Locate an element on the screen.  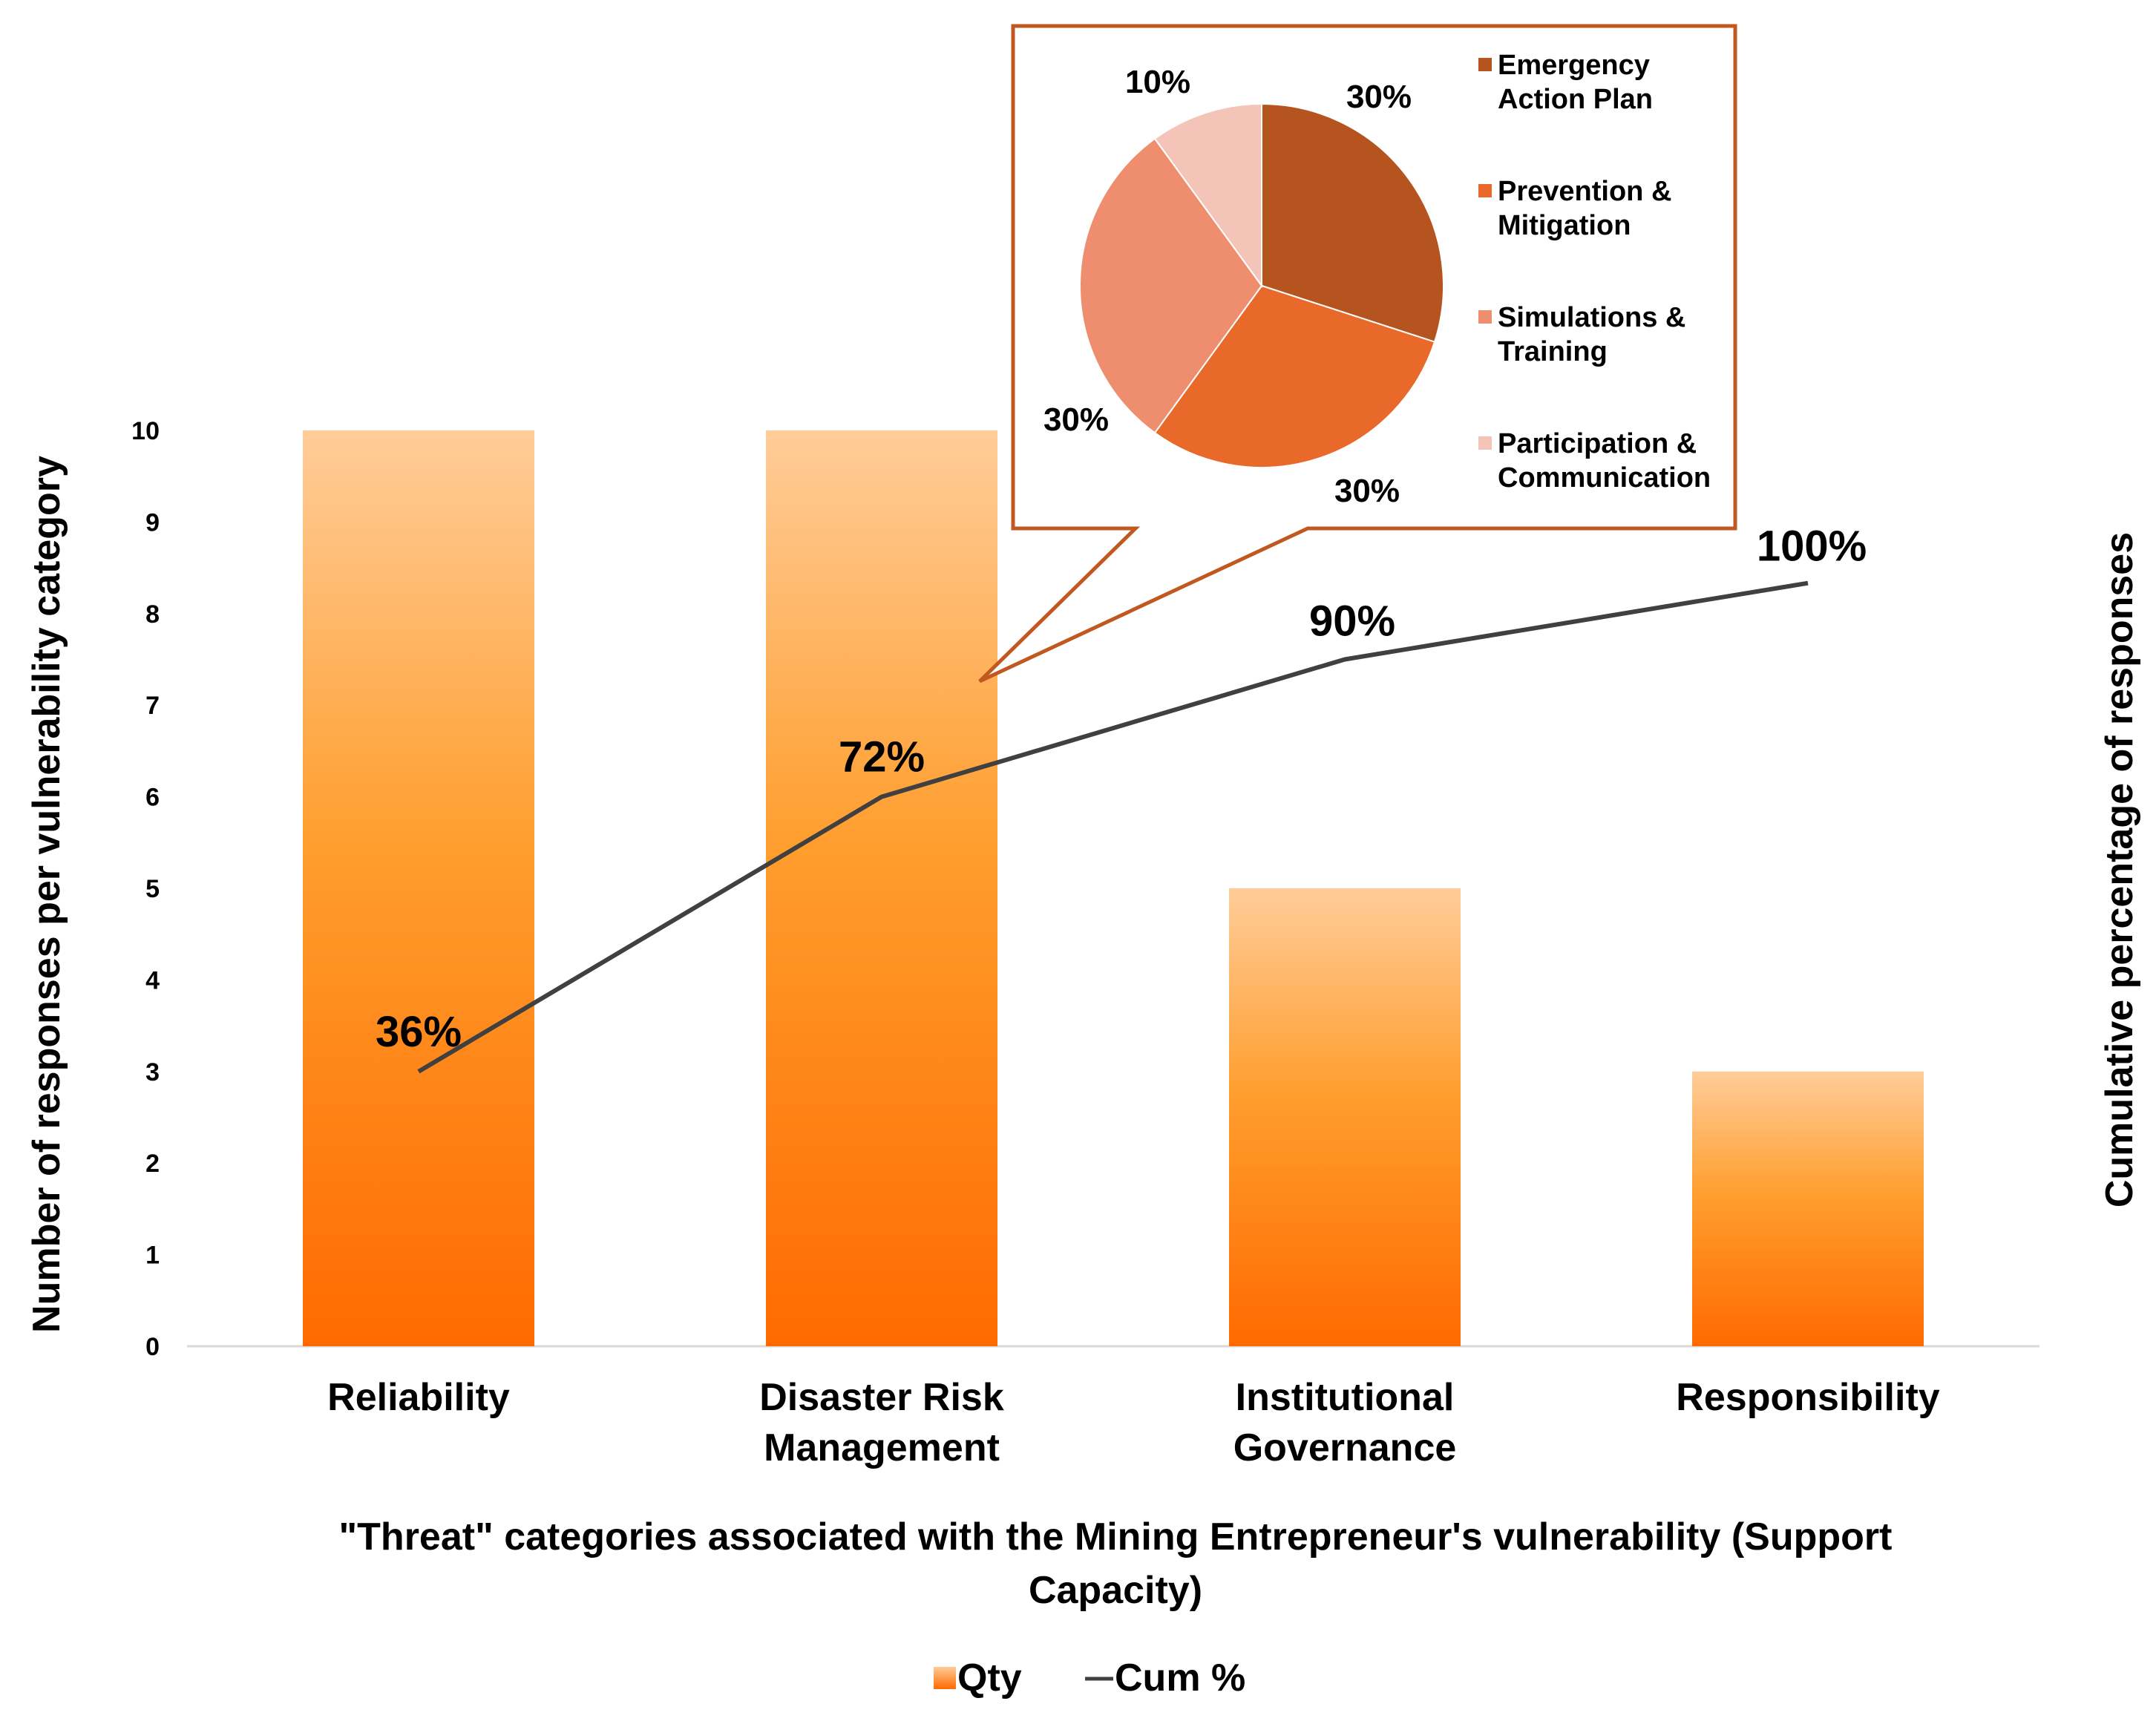
x-axis-title-line-2: Capacity) is located at coordinates (1115, 1590).